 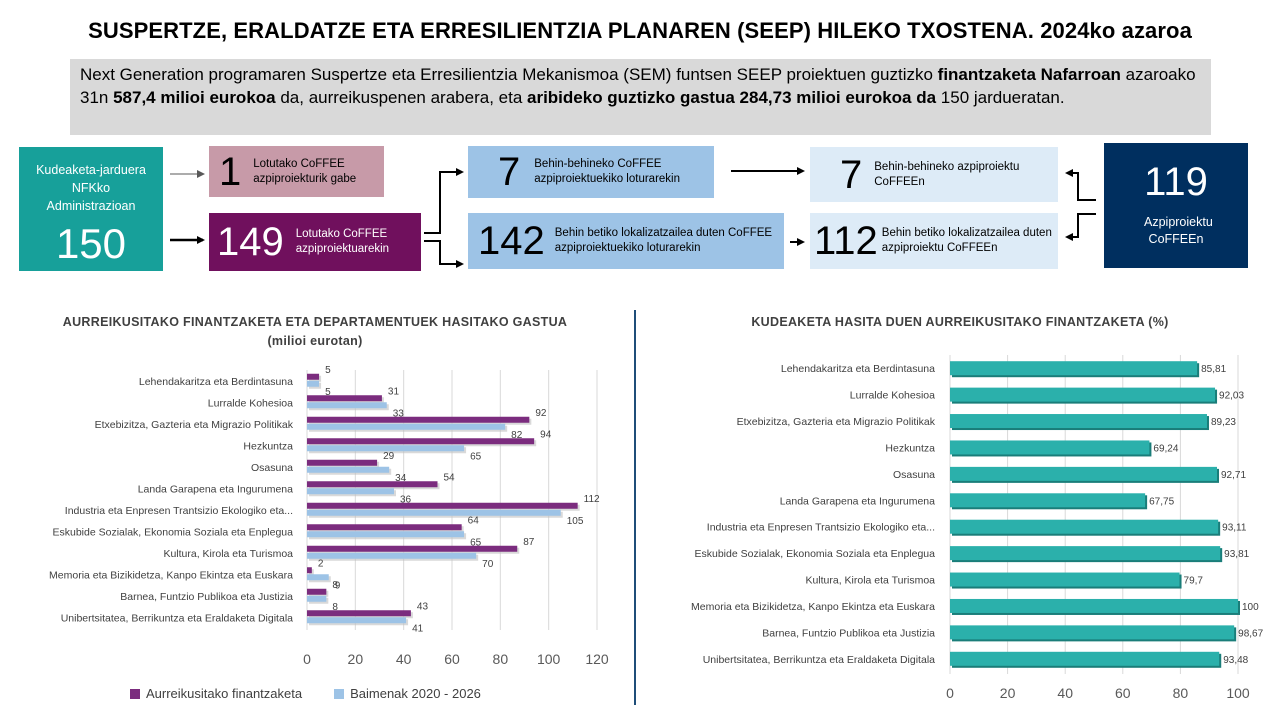 What do you see at coordinates (328, 392) in the screenshot?
I see `left-data-label: 5` at bounding box center [328, 392].